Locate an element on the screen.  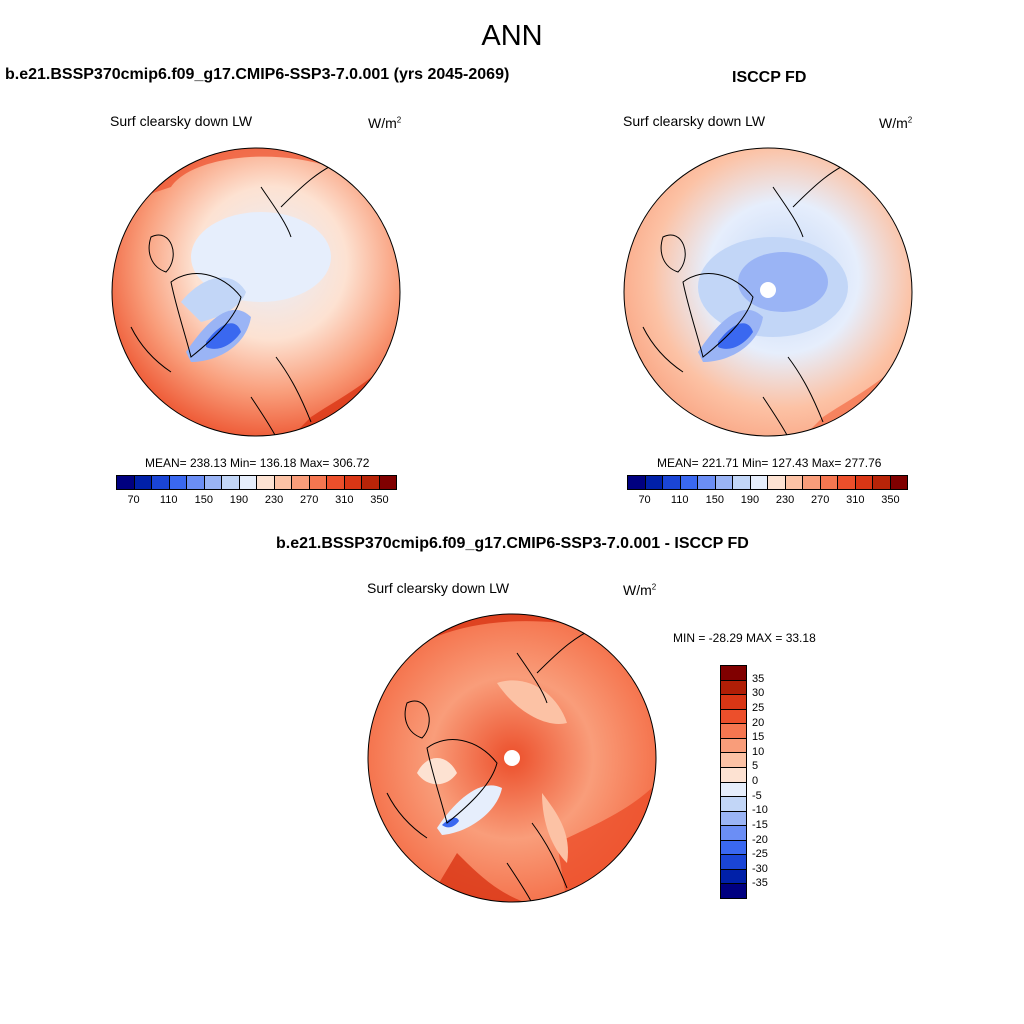
colorbar-tick-label: 15 is located at coordinates (758, 737).